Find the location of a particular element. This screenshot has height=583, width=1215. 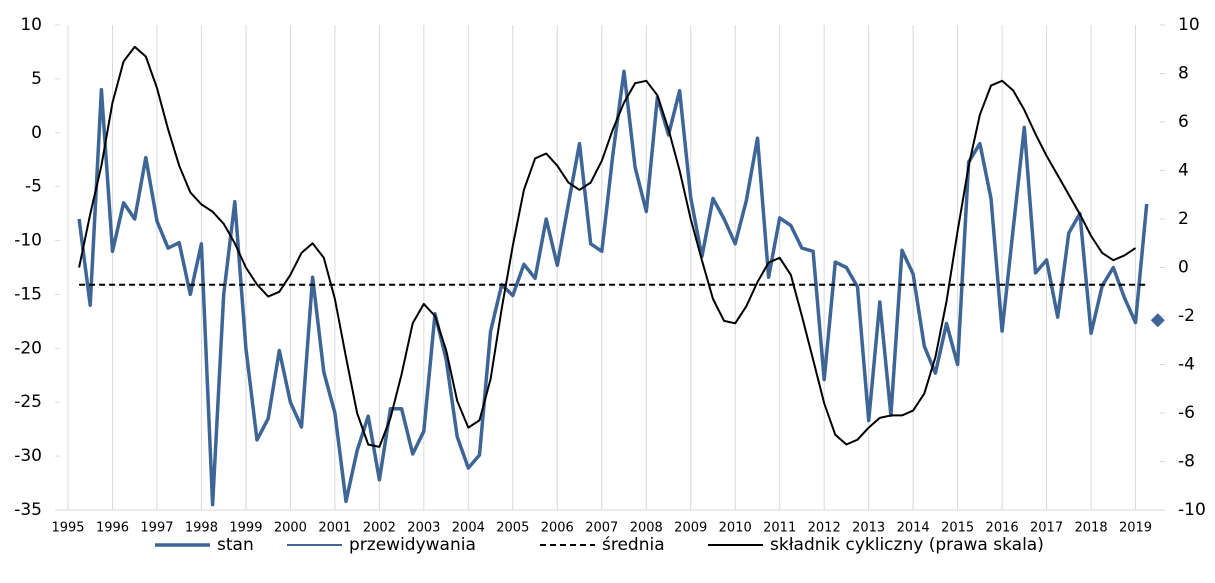

y2-tick-label: -8 is located at coordinates (1186, 462).